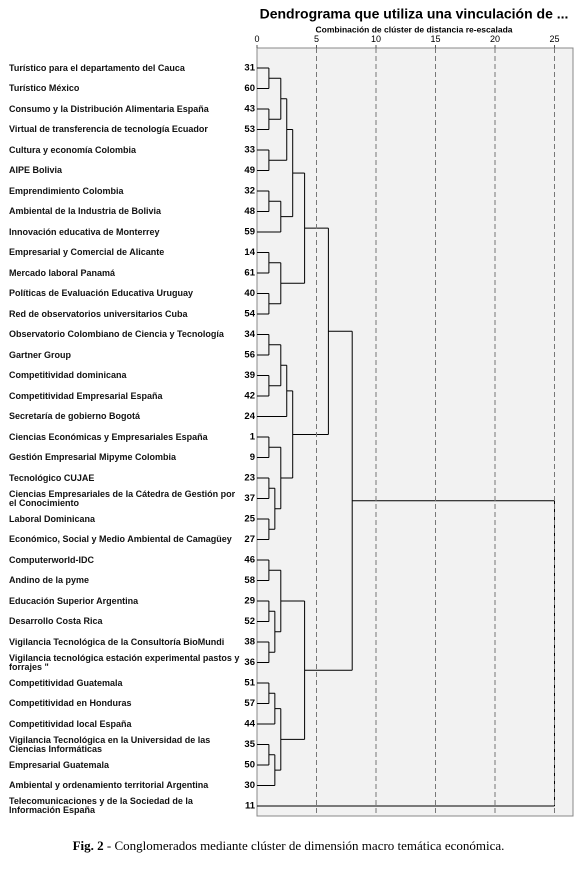 This screenshot has width=577, height=872. What do you see at coordinates (249, 252) in the screenshot?
I see `leaf-id: 14` at bounding box center [249, 252].